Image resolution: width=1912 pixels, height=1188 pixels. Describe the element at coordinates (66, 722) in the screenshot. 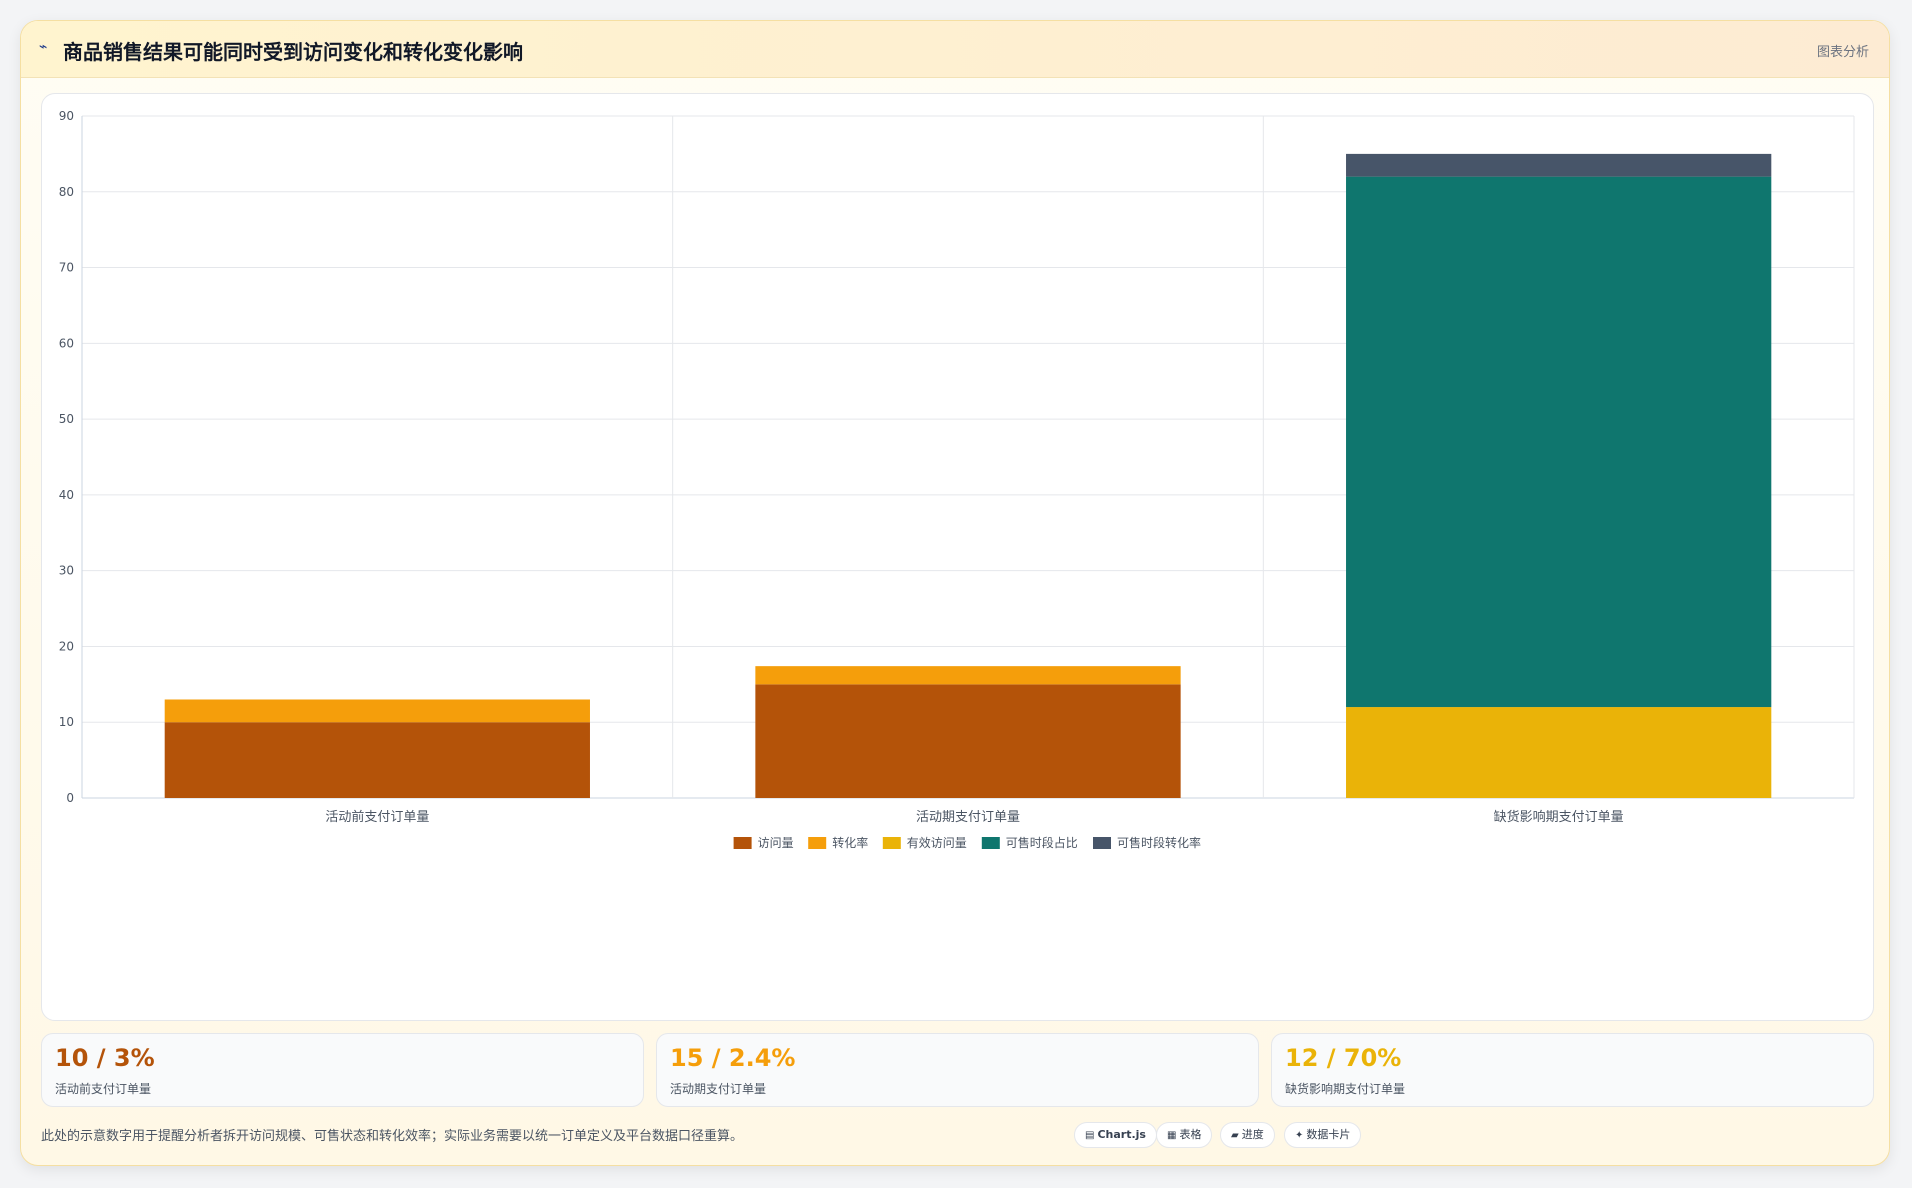

I see `y-tick-label: 10` at that location.